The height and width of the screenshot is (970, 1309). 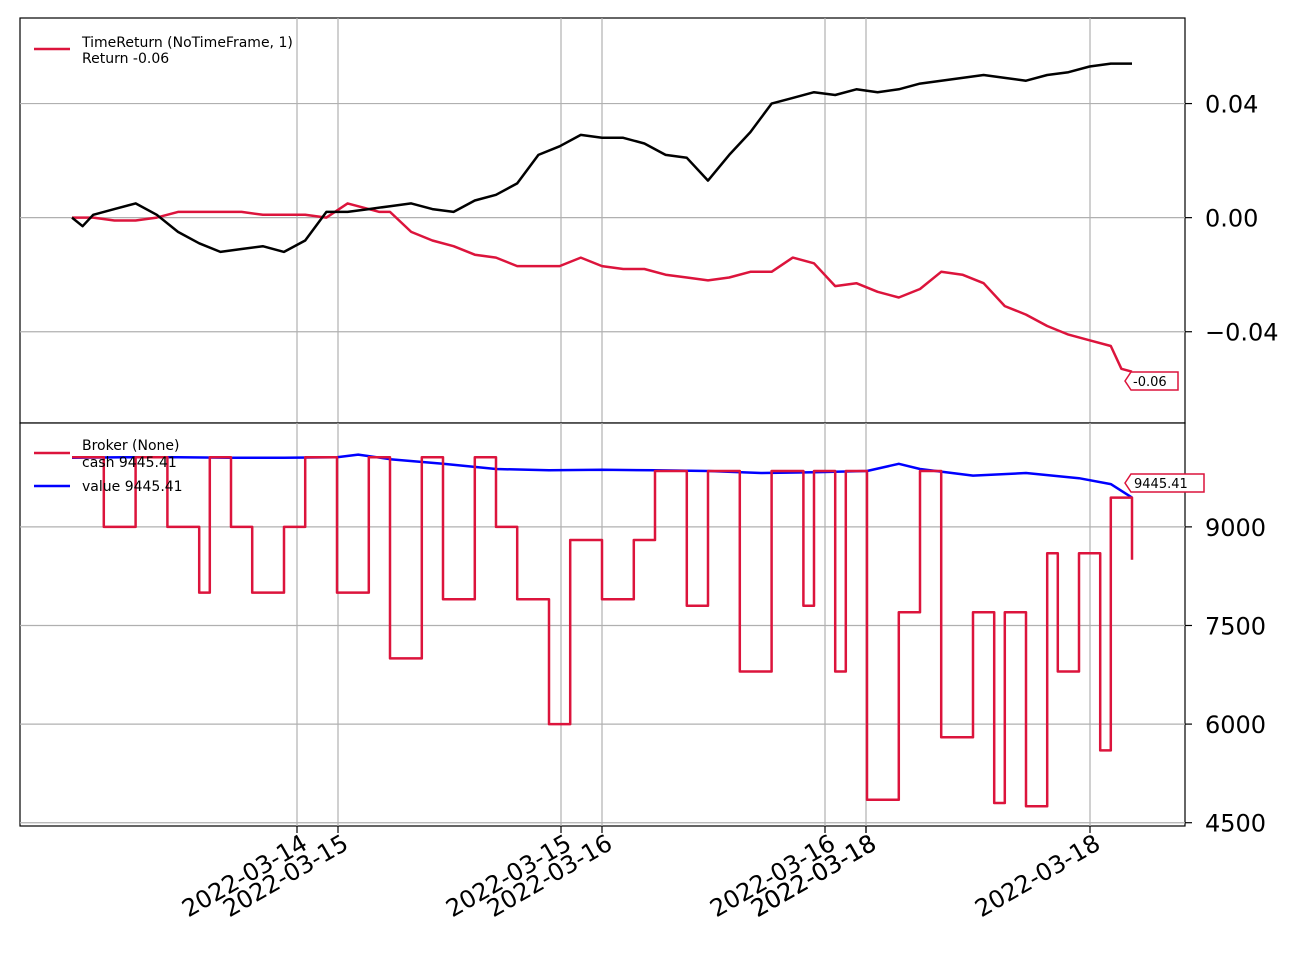 I want to click on returns-tag-label: -0.06, so click(x=1150, y=382).